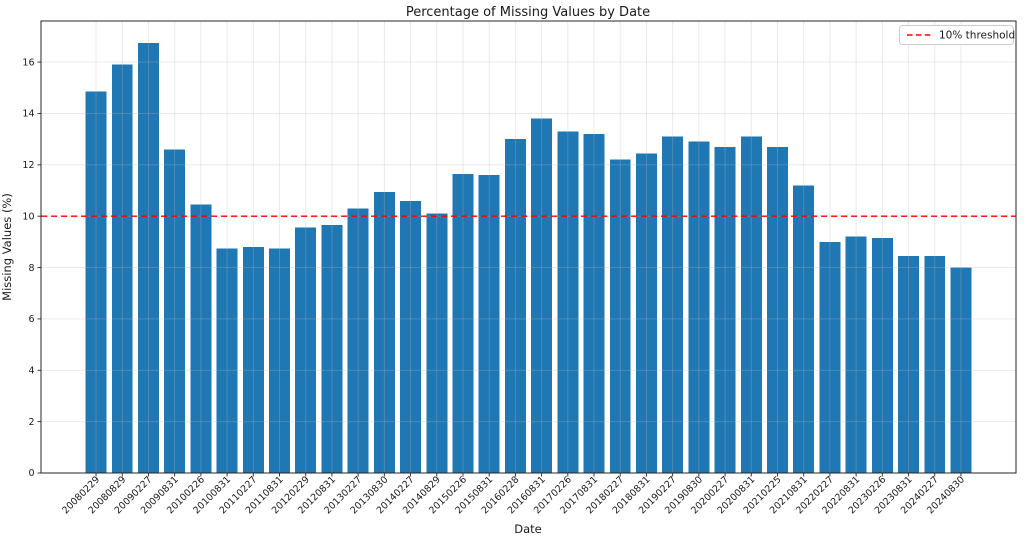  Describe the element at coordinates (31, 473) in the screenshot. I see `y-tick-label-0: 0` at that location.